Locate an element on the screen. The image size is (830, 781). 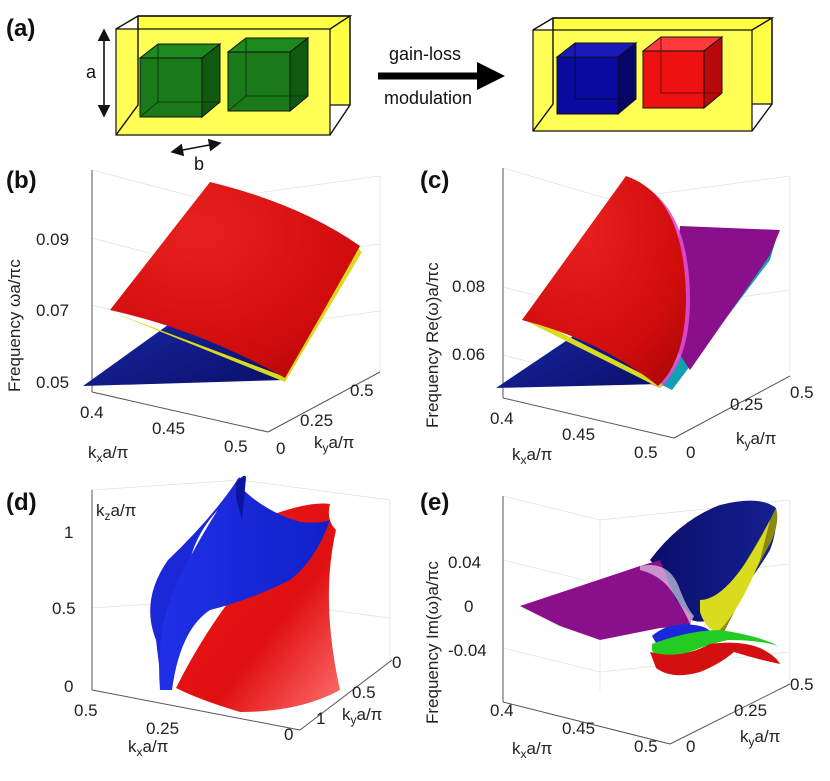
x-tick-e-2: 0.5 is located at coordinates (646, 746).